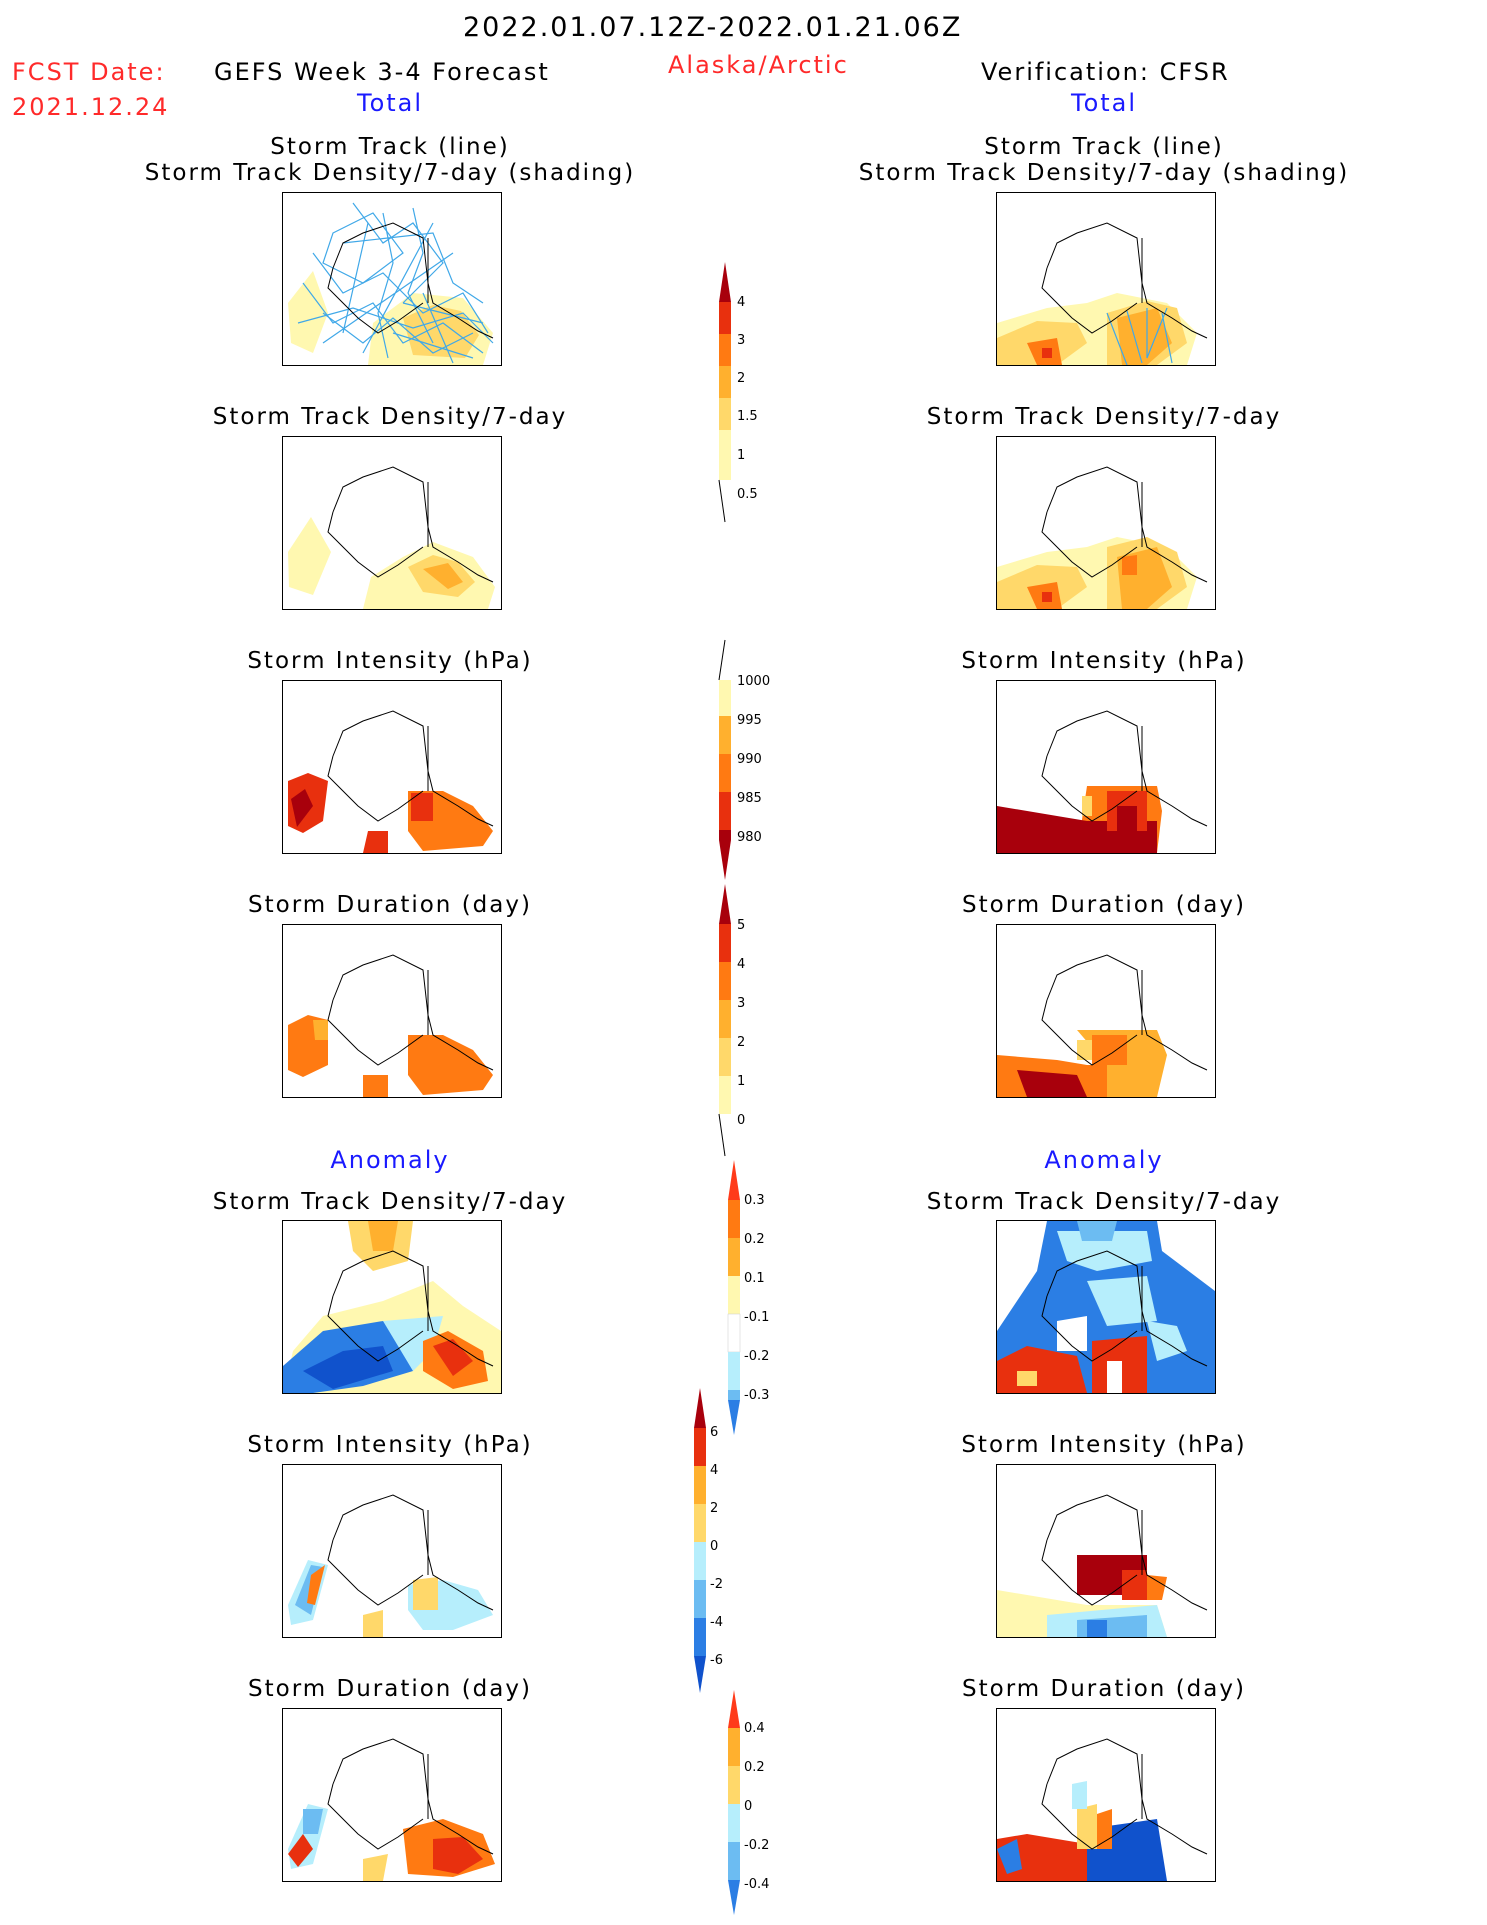 The image size is (1487, 1925). I want to click on colorbar-intensity-tick: 995, so click(749, 720).